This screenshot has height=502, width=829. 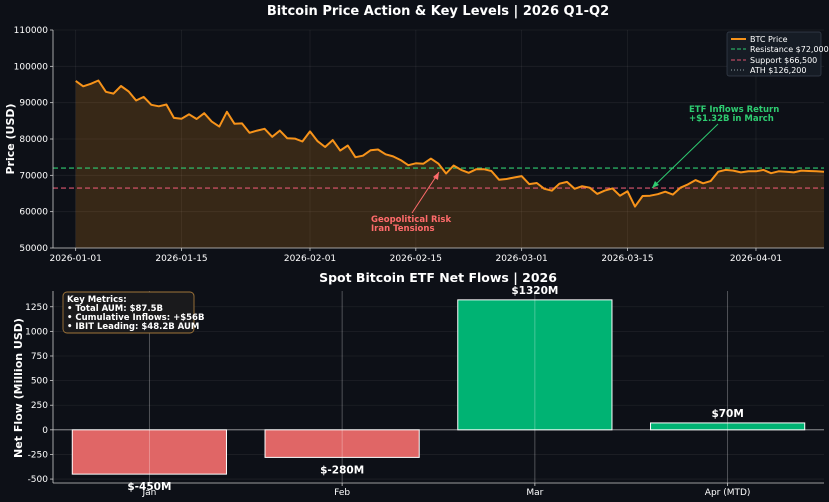 I want to click on geo-annotation-line-2: Iran Tensions, so click(x=403, y=229).